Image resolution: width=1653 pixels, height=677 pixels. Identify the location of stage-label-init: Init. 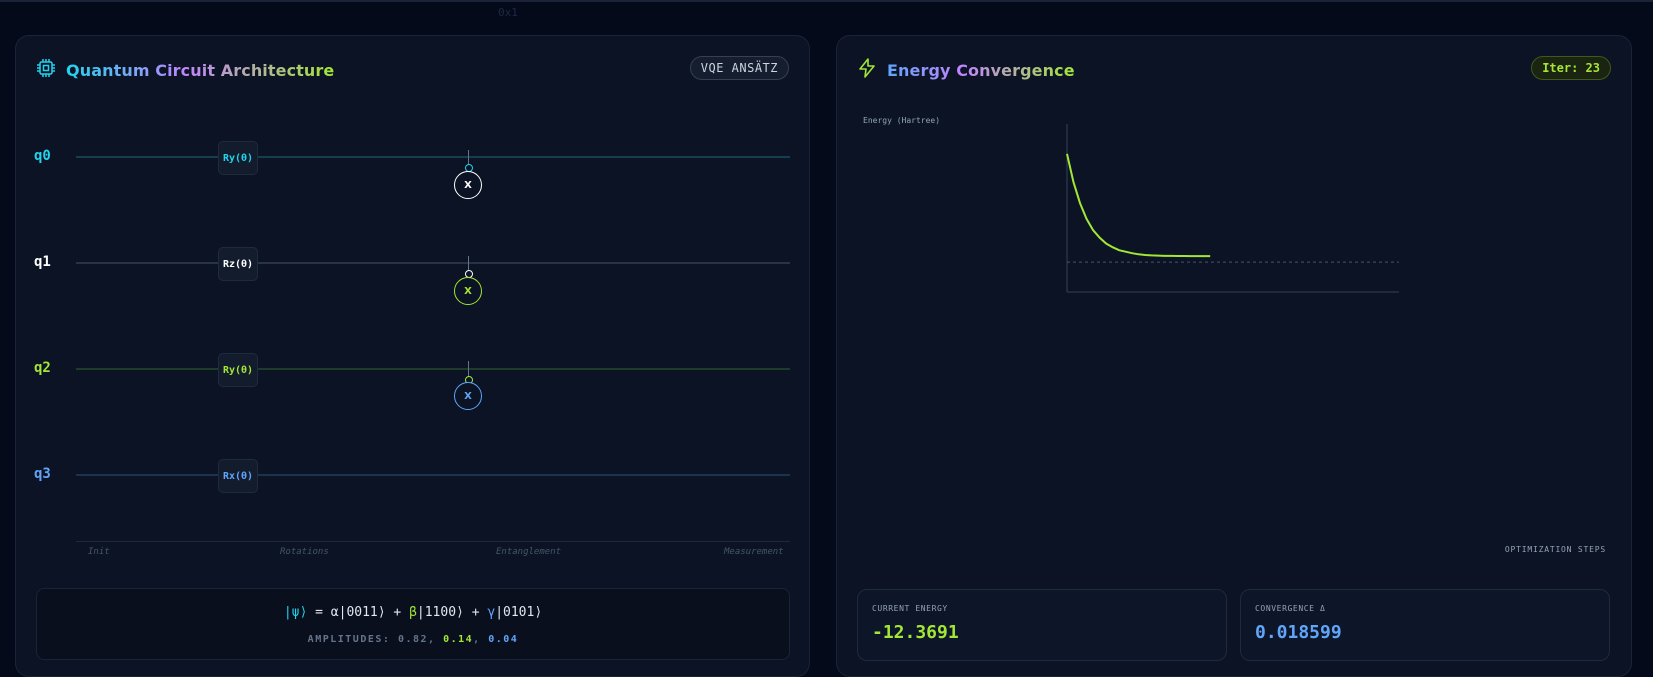
(99, 552).